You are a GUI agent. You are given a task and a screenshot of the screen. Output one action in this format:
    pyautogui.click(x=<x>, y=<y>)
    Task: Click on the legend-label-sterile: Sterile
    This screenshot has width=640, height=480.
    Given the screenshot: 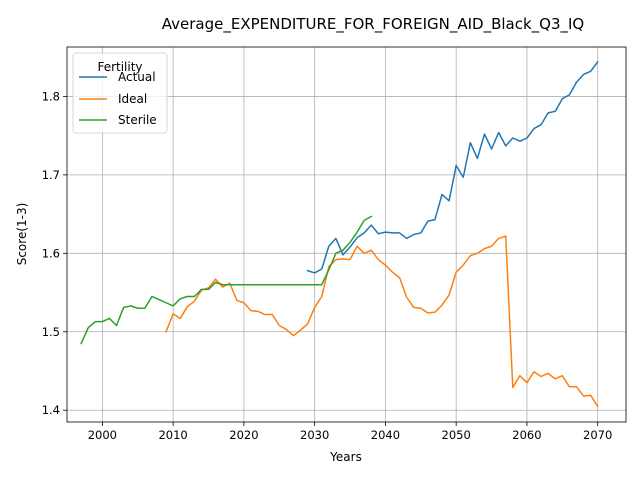 What is the action you would take?
    pyautogui.click(x=137, y=120)
    